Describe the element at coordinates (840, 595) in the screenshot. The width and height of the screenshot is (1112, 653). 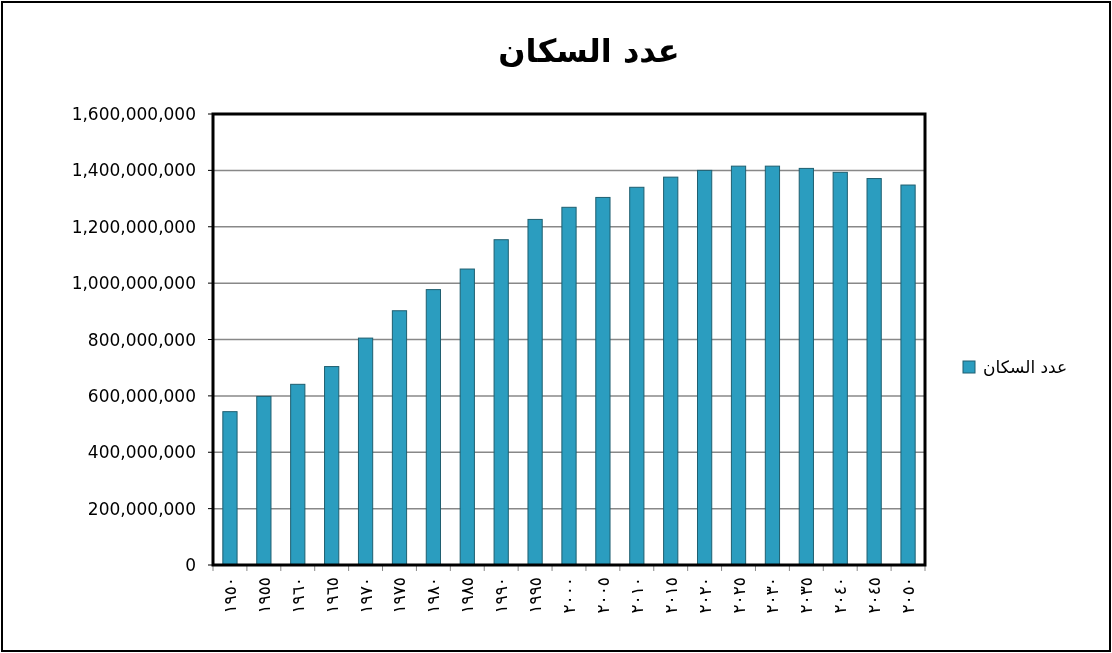
I see `x-tick-label: ٢٠٤٠` at that location.